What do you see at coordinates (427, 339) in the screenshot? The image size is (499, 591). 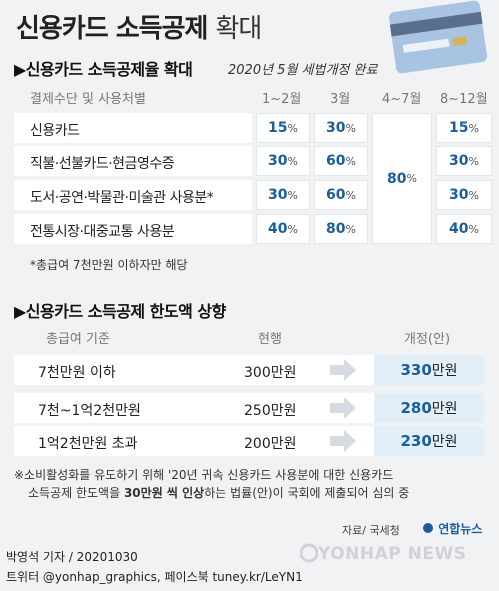 I see `header-proposed: 개정(안)` at bounding box center [427, 339].